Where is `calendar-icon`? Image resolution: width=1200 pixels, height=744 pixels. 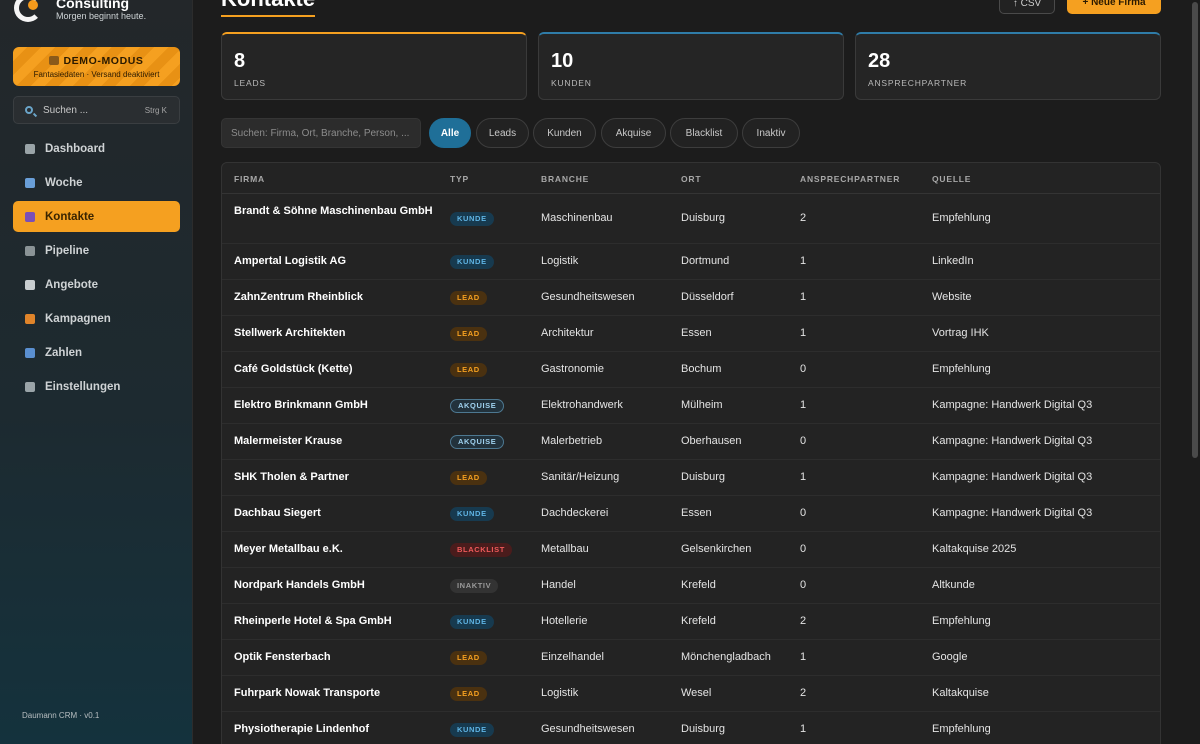 calendar-icon is located at coordinates (30, 183).